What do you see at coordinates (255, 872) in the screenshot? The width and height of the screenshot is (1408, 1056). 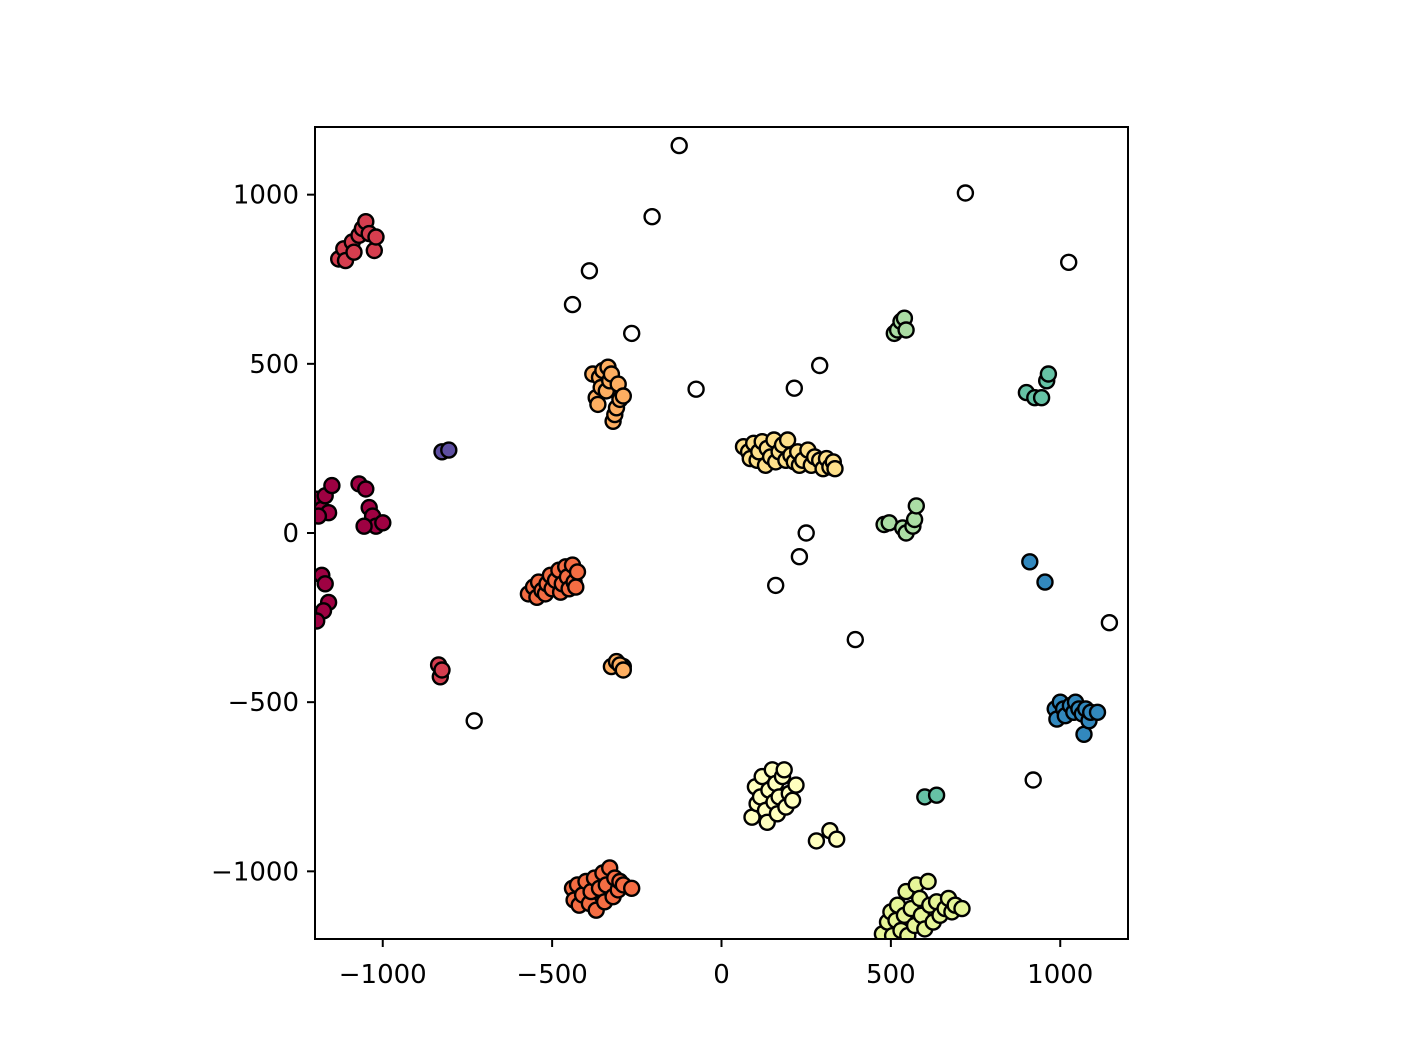 I see `y-tick-label: −1000` at bounding box center [255, 872].